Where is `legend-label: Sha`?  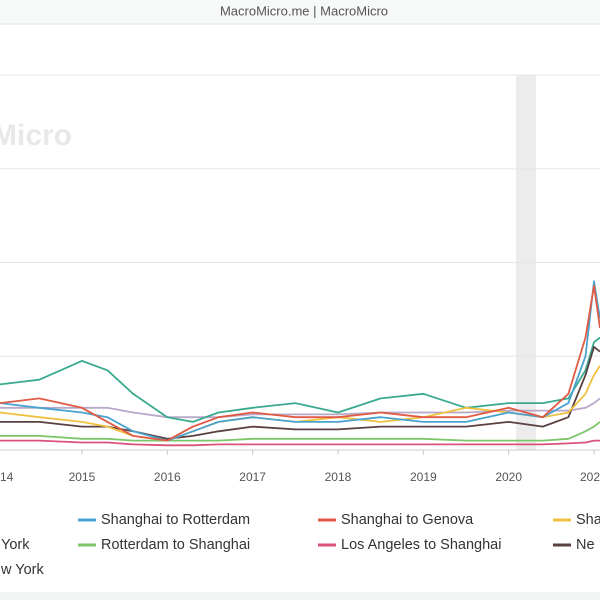 legend-label: Sha is located at coordinates (588, 520).